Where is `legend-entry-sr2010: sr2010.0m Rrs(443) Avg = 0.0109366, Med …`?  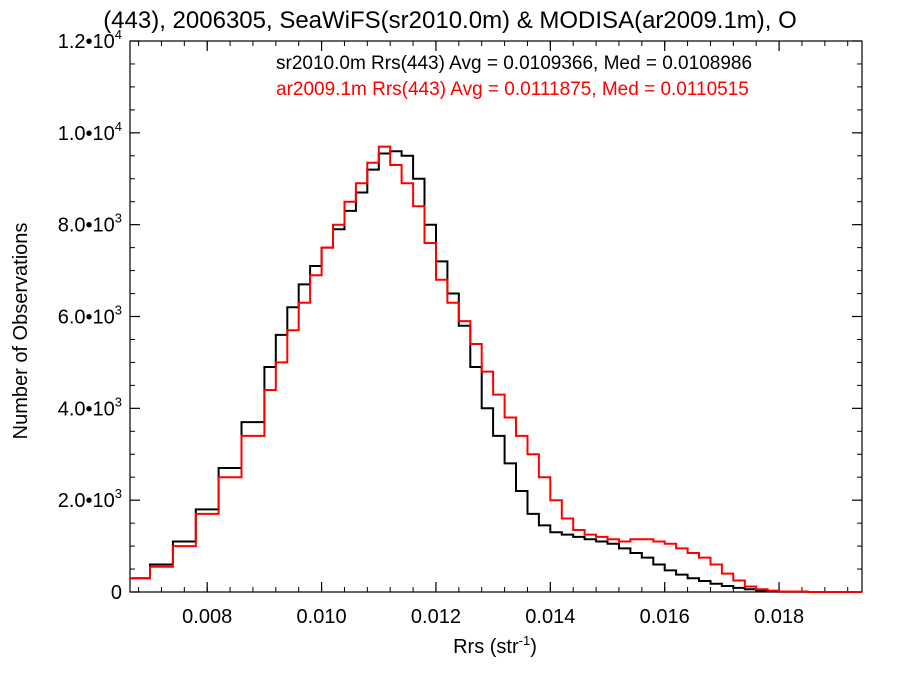 legend-entry-sr2010: sr2010.0m Rrs(443) Avg = 0.0109366, Med … is located at coordinates (514, 63).